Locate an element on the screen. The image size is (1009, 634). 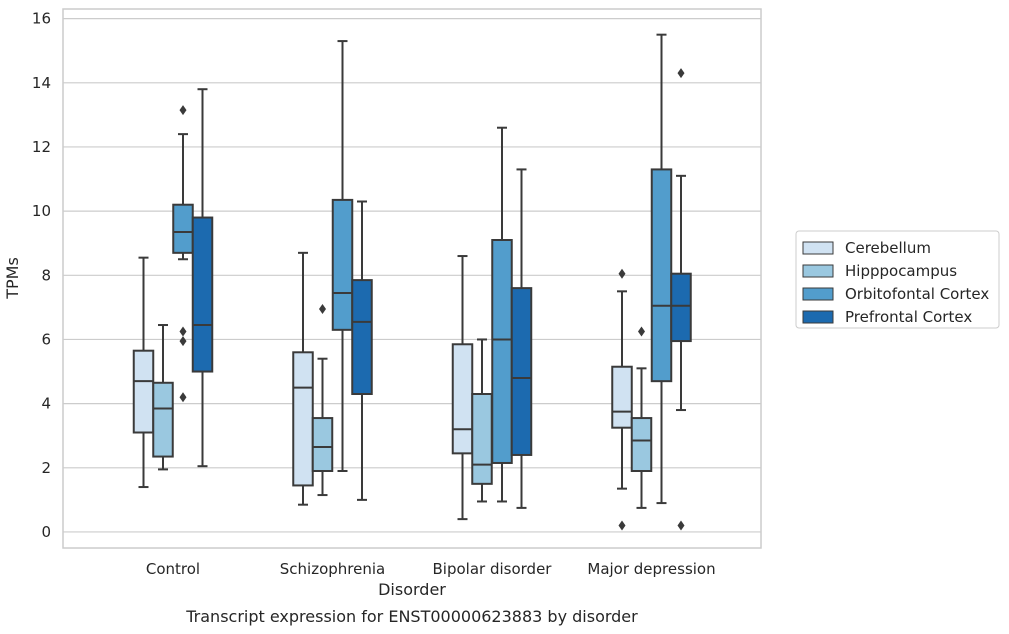
box-hipppocampus-control is located at coordinates (163, 397).